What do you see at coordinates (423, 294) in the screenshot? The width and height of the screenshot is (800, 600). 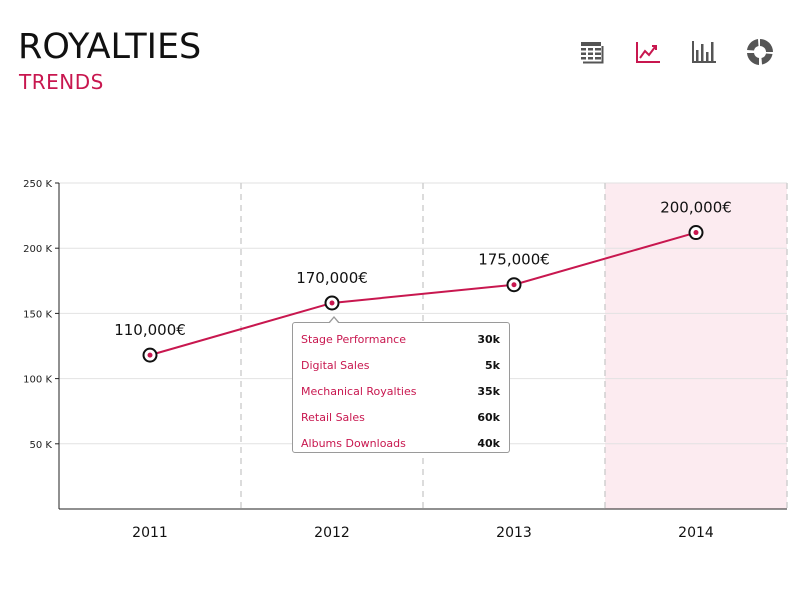 I see `series-line` at bounding box center [423, 294].